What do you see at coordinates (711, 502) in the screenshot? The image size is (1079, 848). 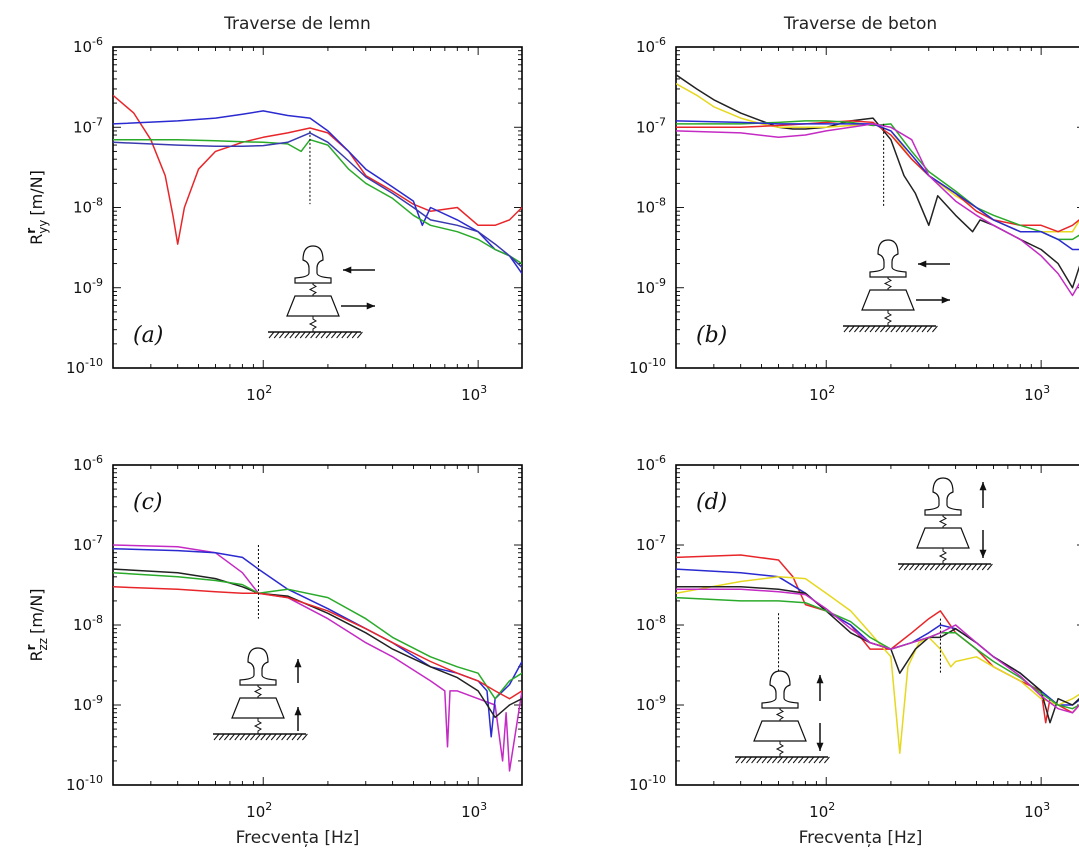 I see `panel-label: (d)` at bounding box center [711, 502].